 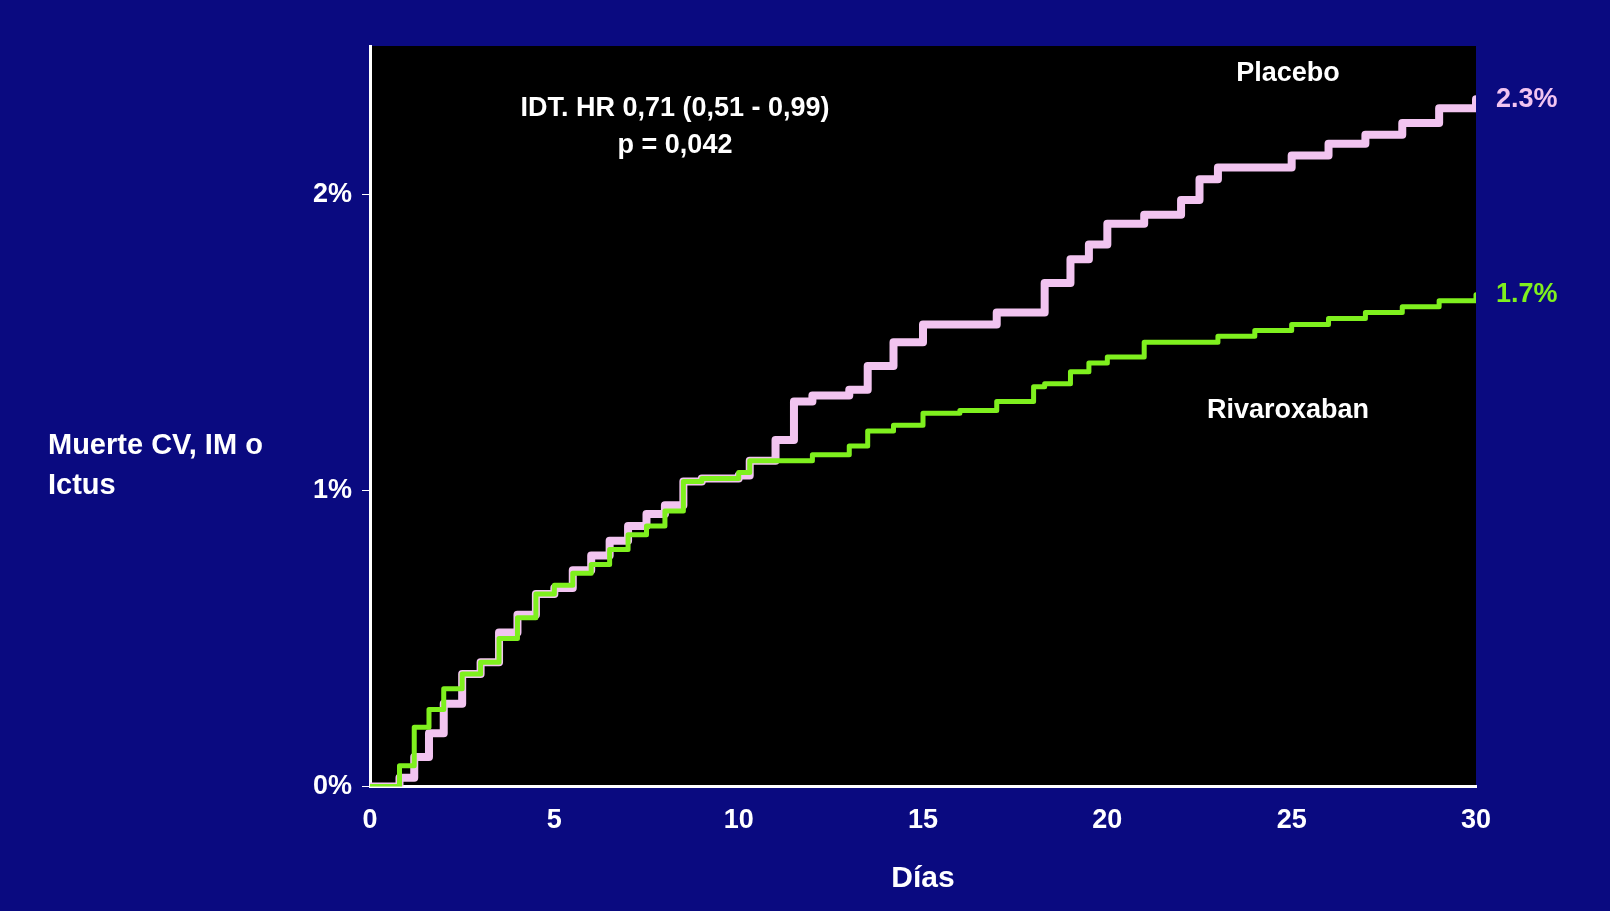 What do you see at coordinates (1527, 97) in the screenshot?
I see `data-label: 2.3%` at bounding box center [1527, 97].